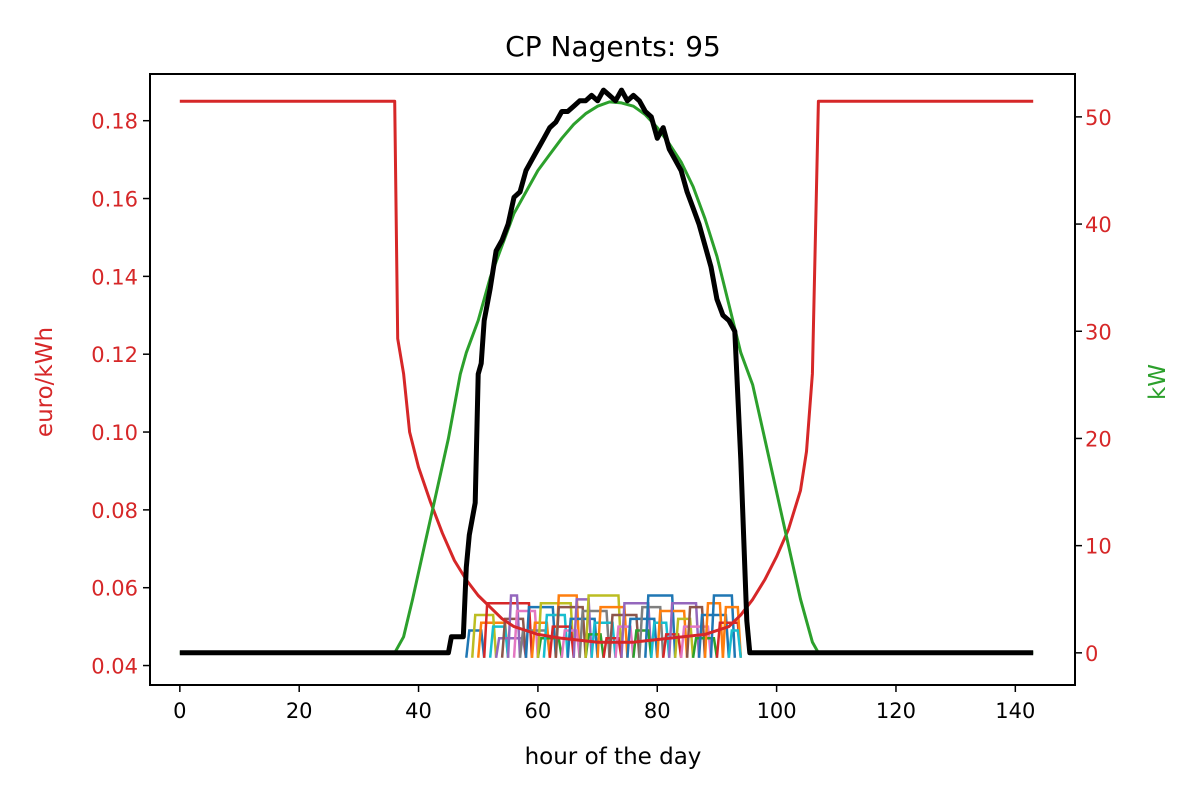 Image resolution: width=1200 pixels, height=800 pixels. Describe the element at coordinates (114, 277) in the screenshot. I see `y-left-tick-label: 0.14` at that location.